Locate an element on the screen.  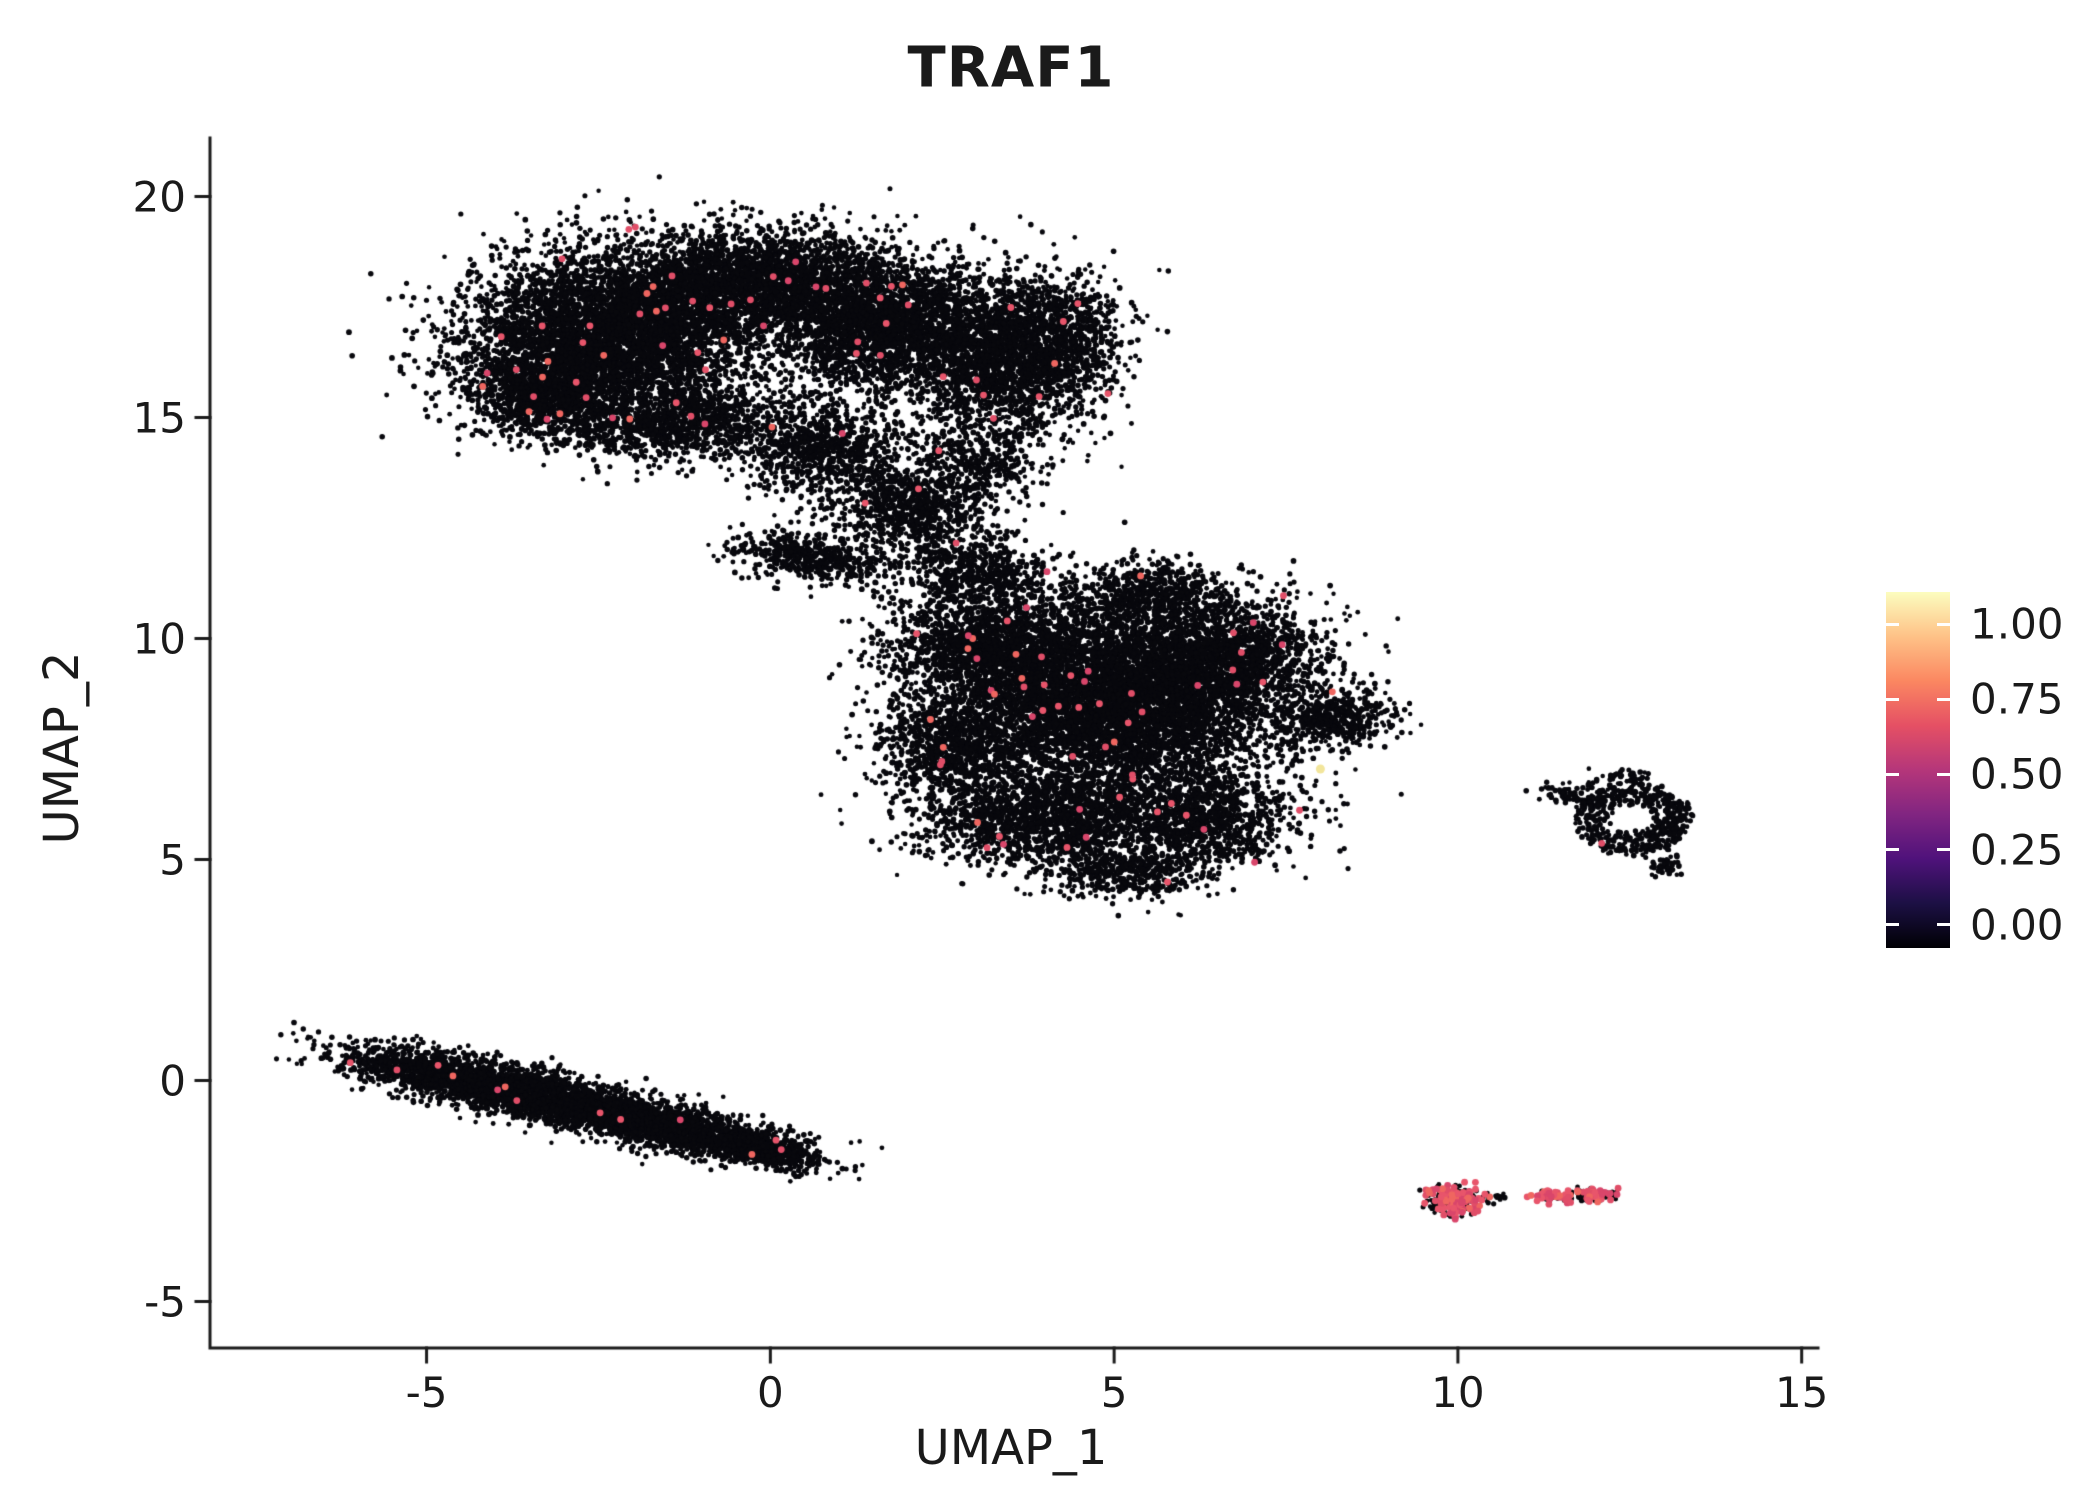
y-tick-label: 10 is located at coordinates (159, 639).